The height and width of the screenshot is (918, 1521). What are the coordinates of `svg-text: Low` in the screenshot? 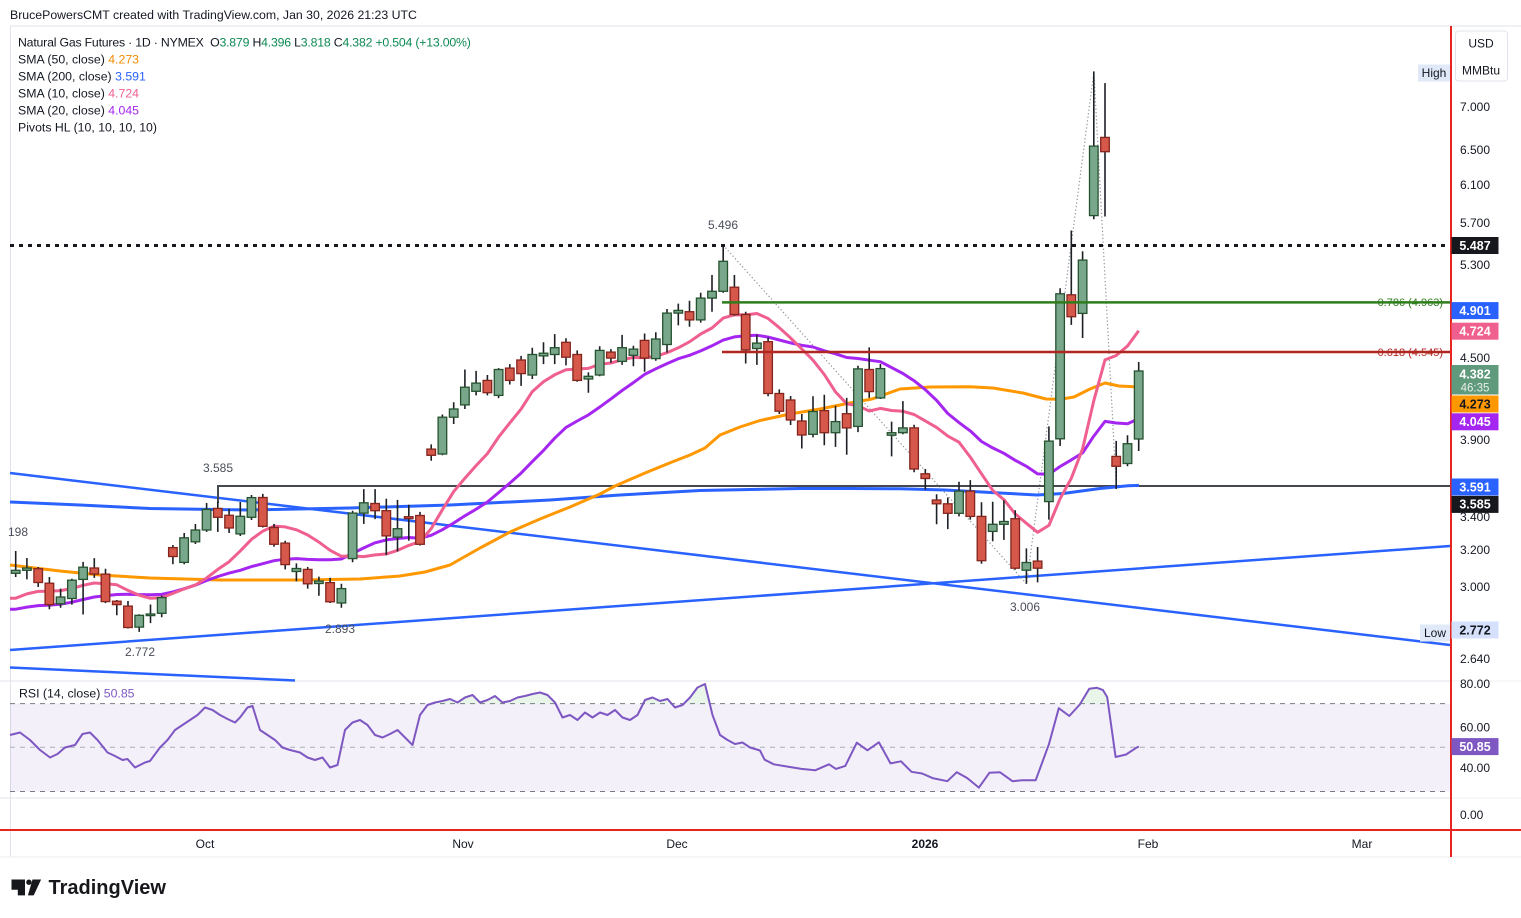 It's located at (1435, 633).